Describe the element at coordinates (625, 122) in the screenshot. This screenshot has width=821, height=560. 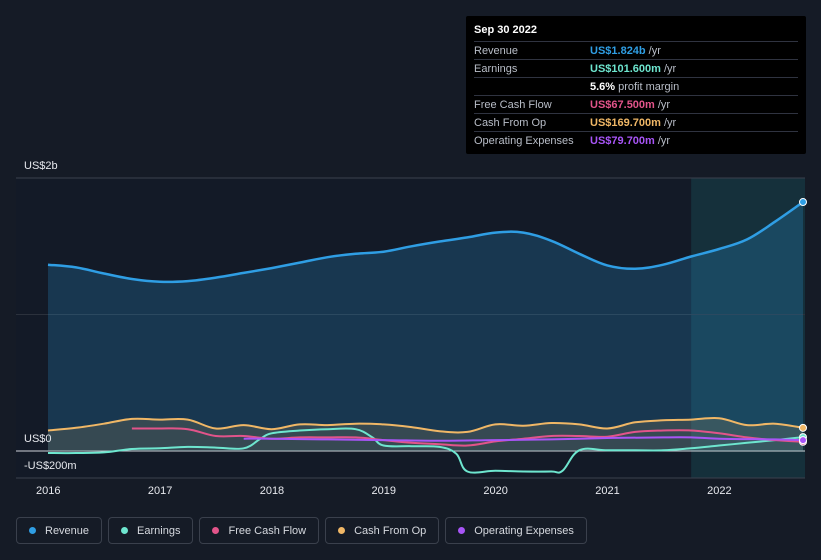
I see `tooltip-row-value: US$169.700m` at that location.